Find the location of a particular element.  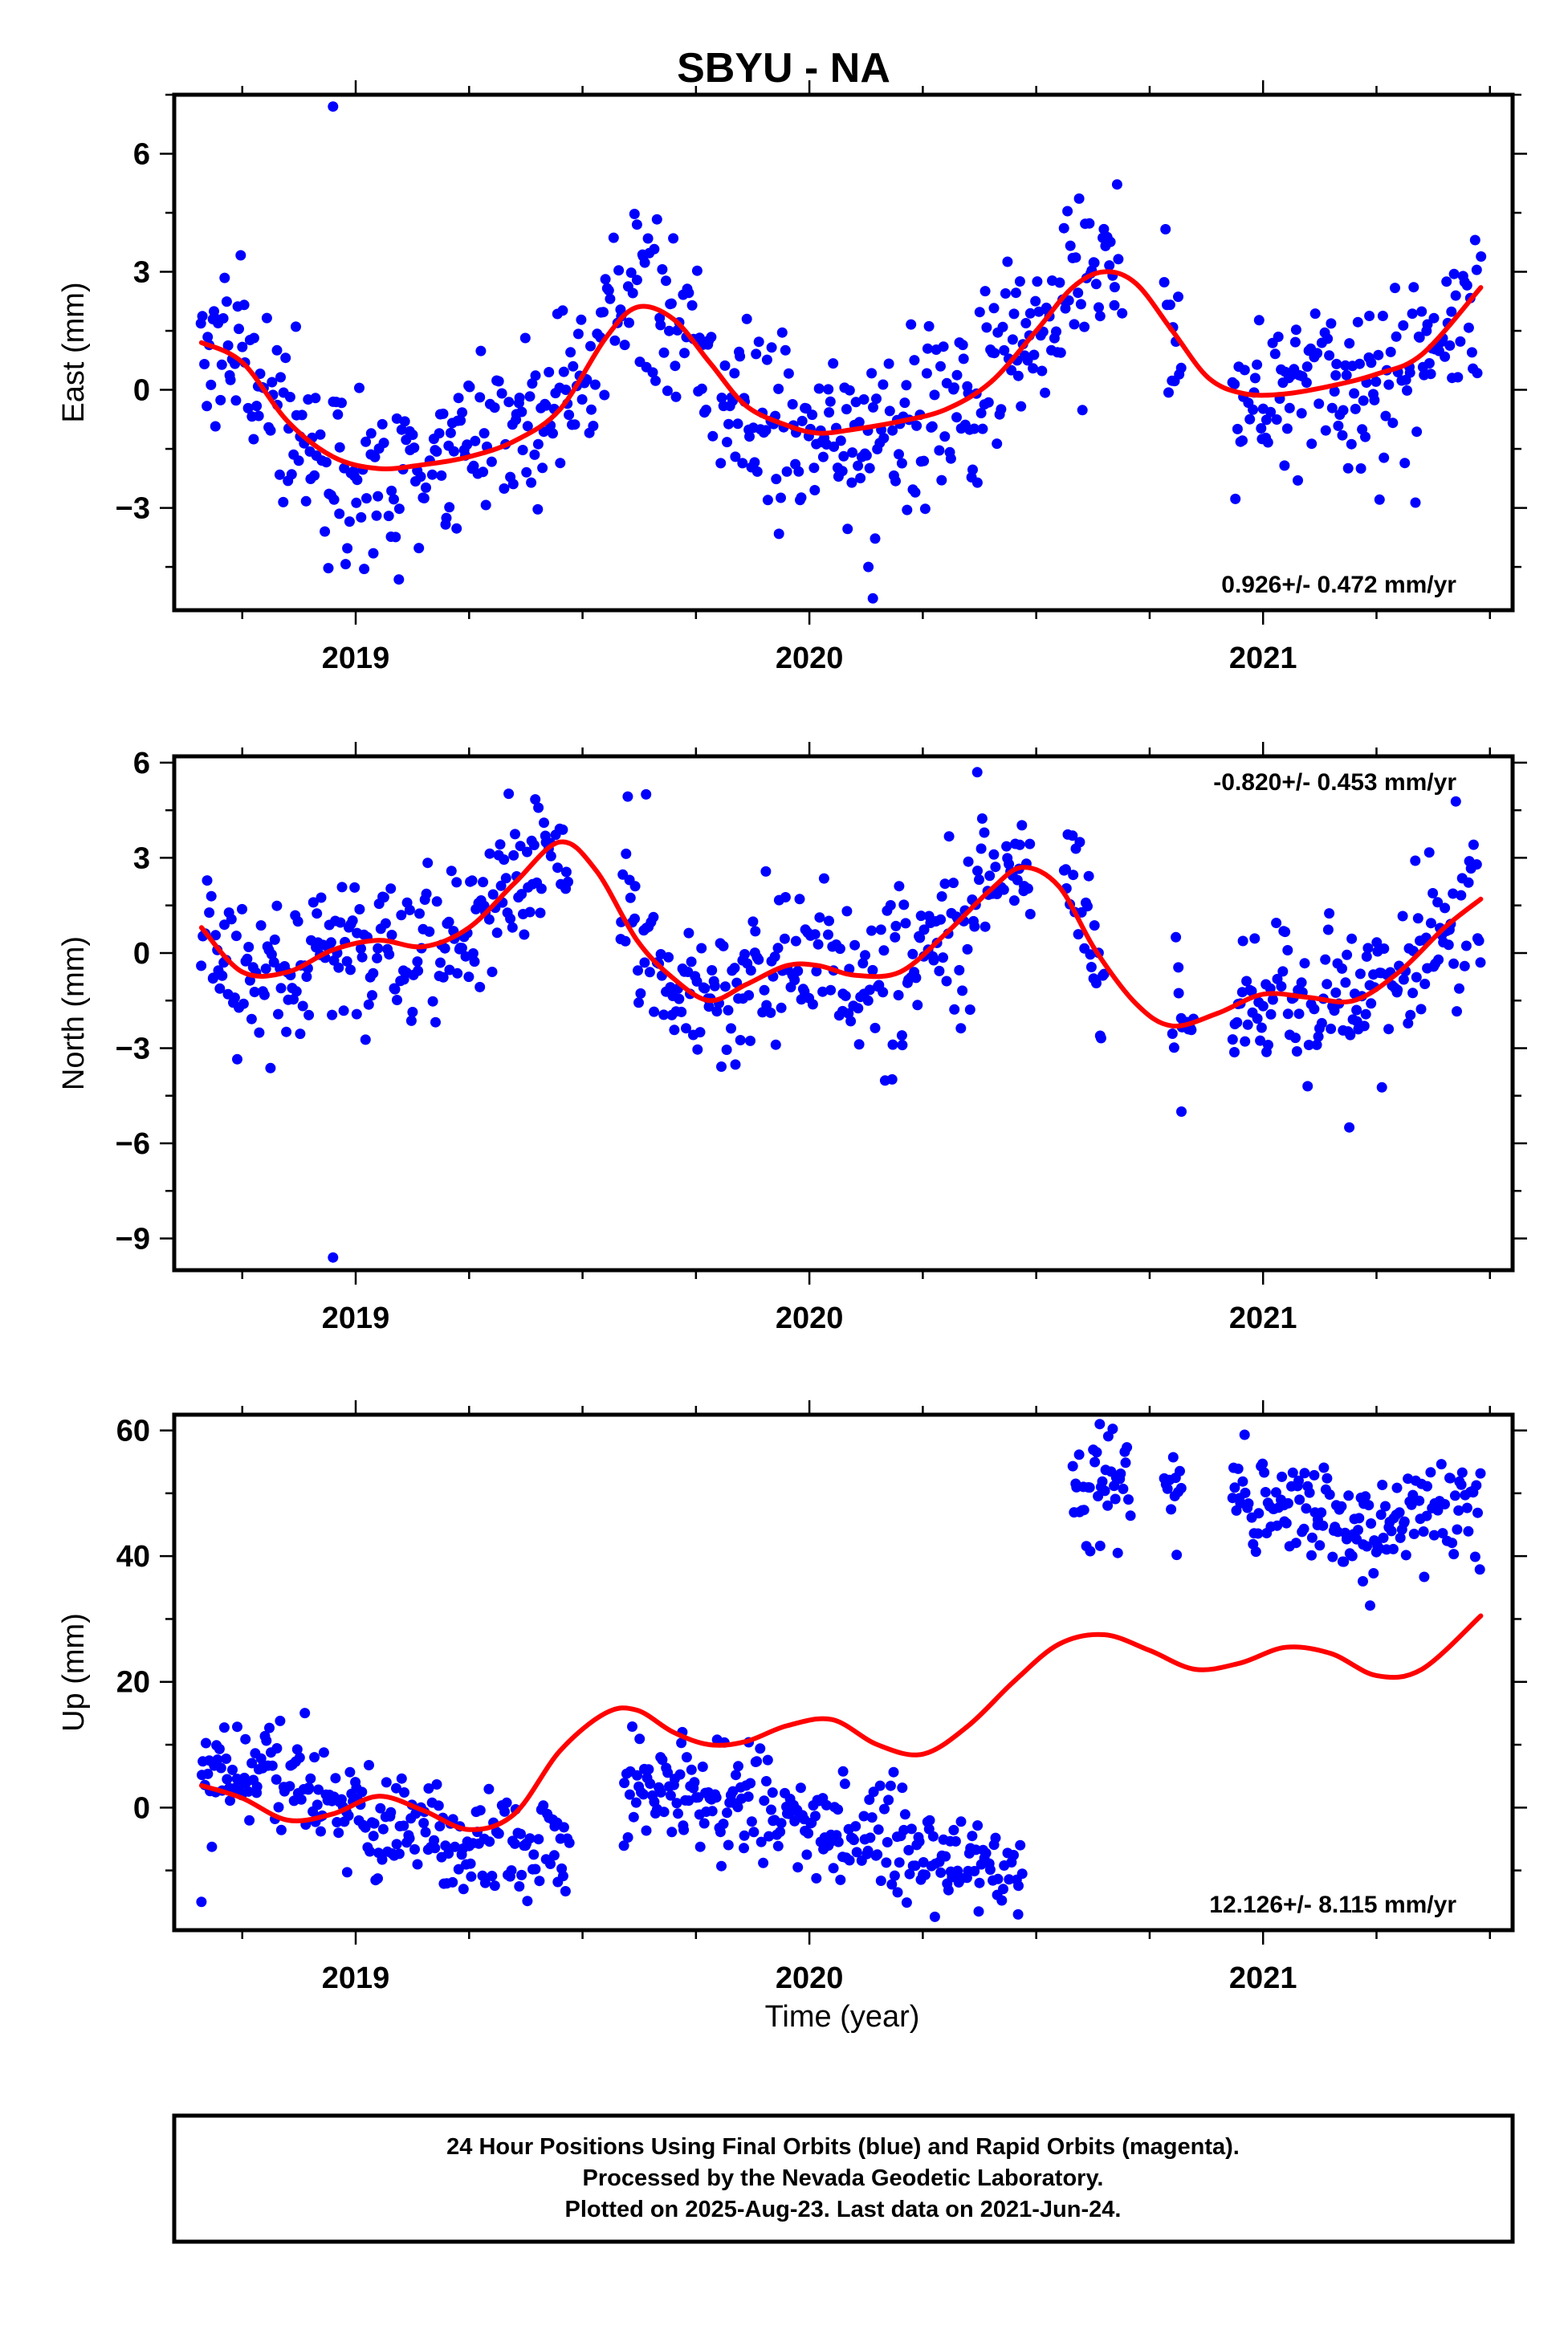

north-x-tick-label: 2020 is located at coordinates (810, 1318).